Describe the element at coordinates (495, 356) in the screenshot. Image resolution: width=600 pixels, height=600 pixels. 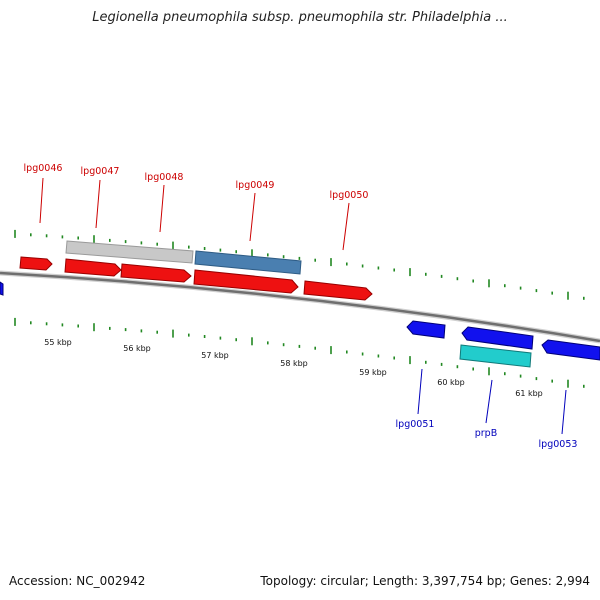
I see `cyan-feature-bar` at that location.